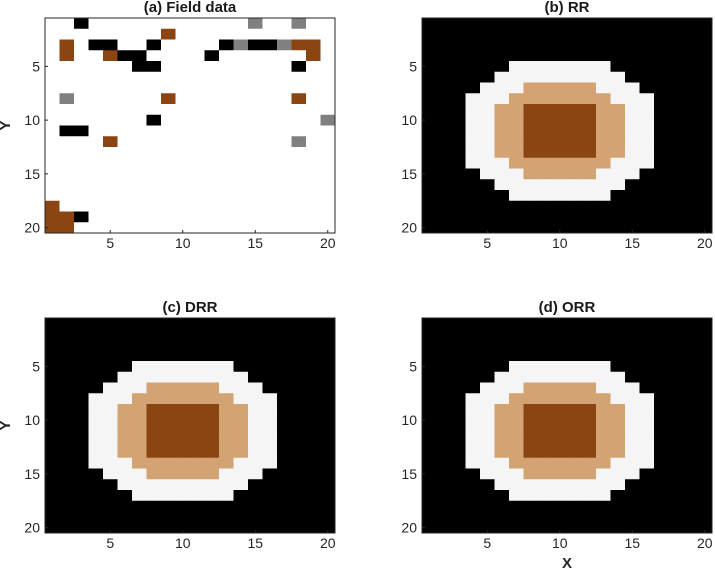 Image resolution: width=715 pixels, height=576 pixels. Describe the element at coordinates (32, 174) in the screenshot. I see `y-tick-label: 15` at that location.